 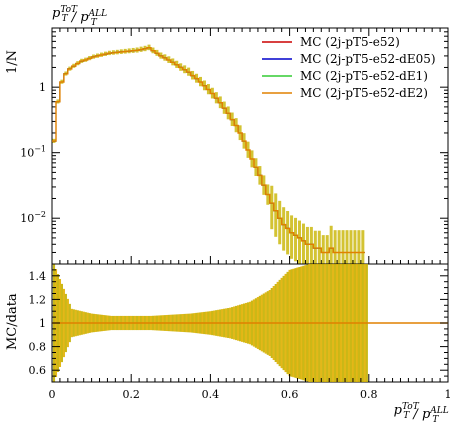 What do you see at coordinates (364, 93) in the screenshot?
I see `legend-label: MC (2j-pT5-e52-dE2)` at bounding box center [364, 93].